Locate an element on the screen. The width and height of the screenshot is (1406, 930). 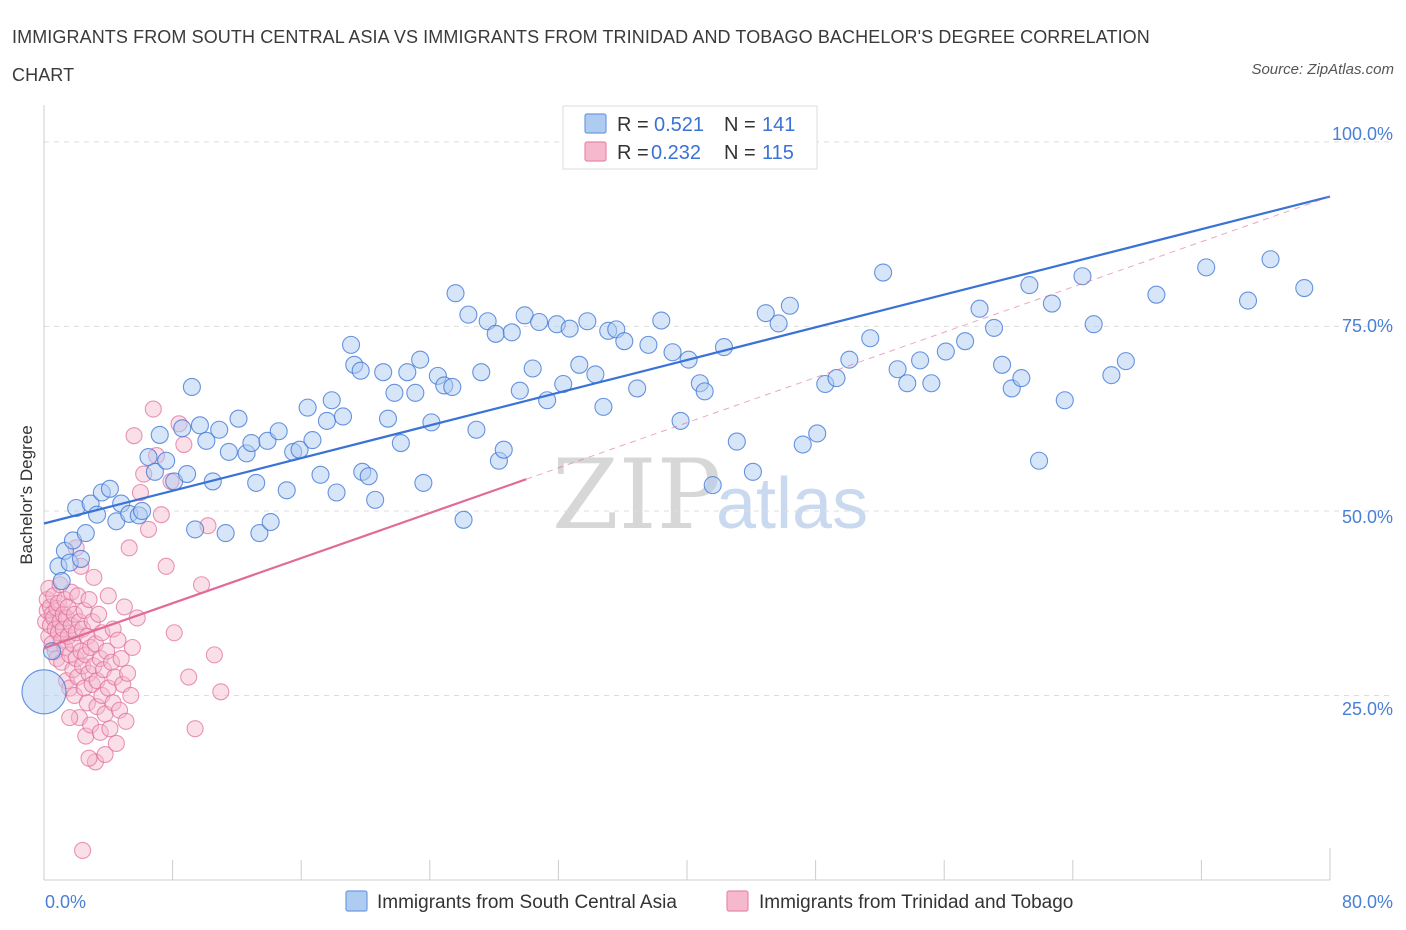
watermark: ZIP atlas is located at coordinates (710, 495).